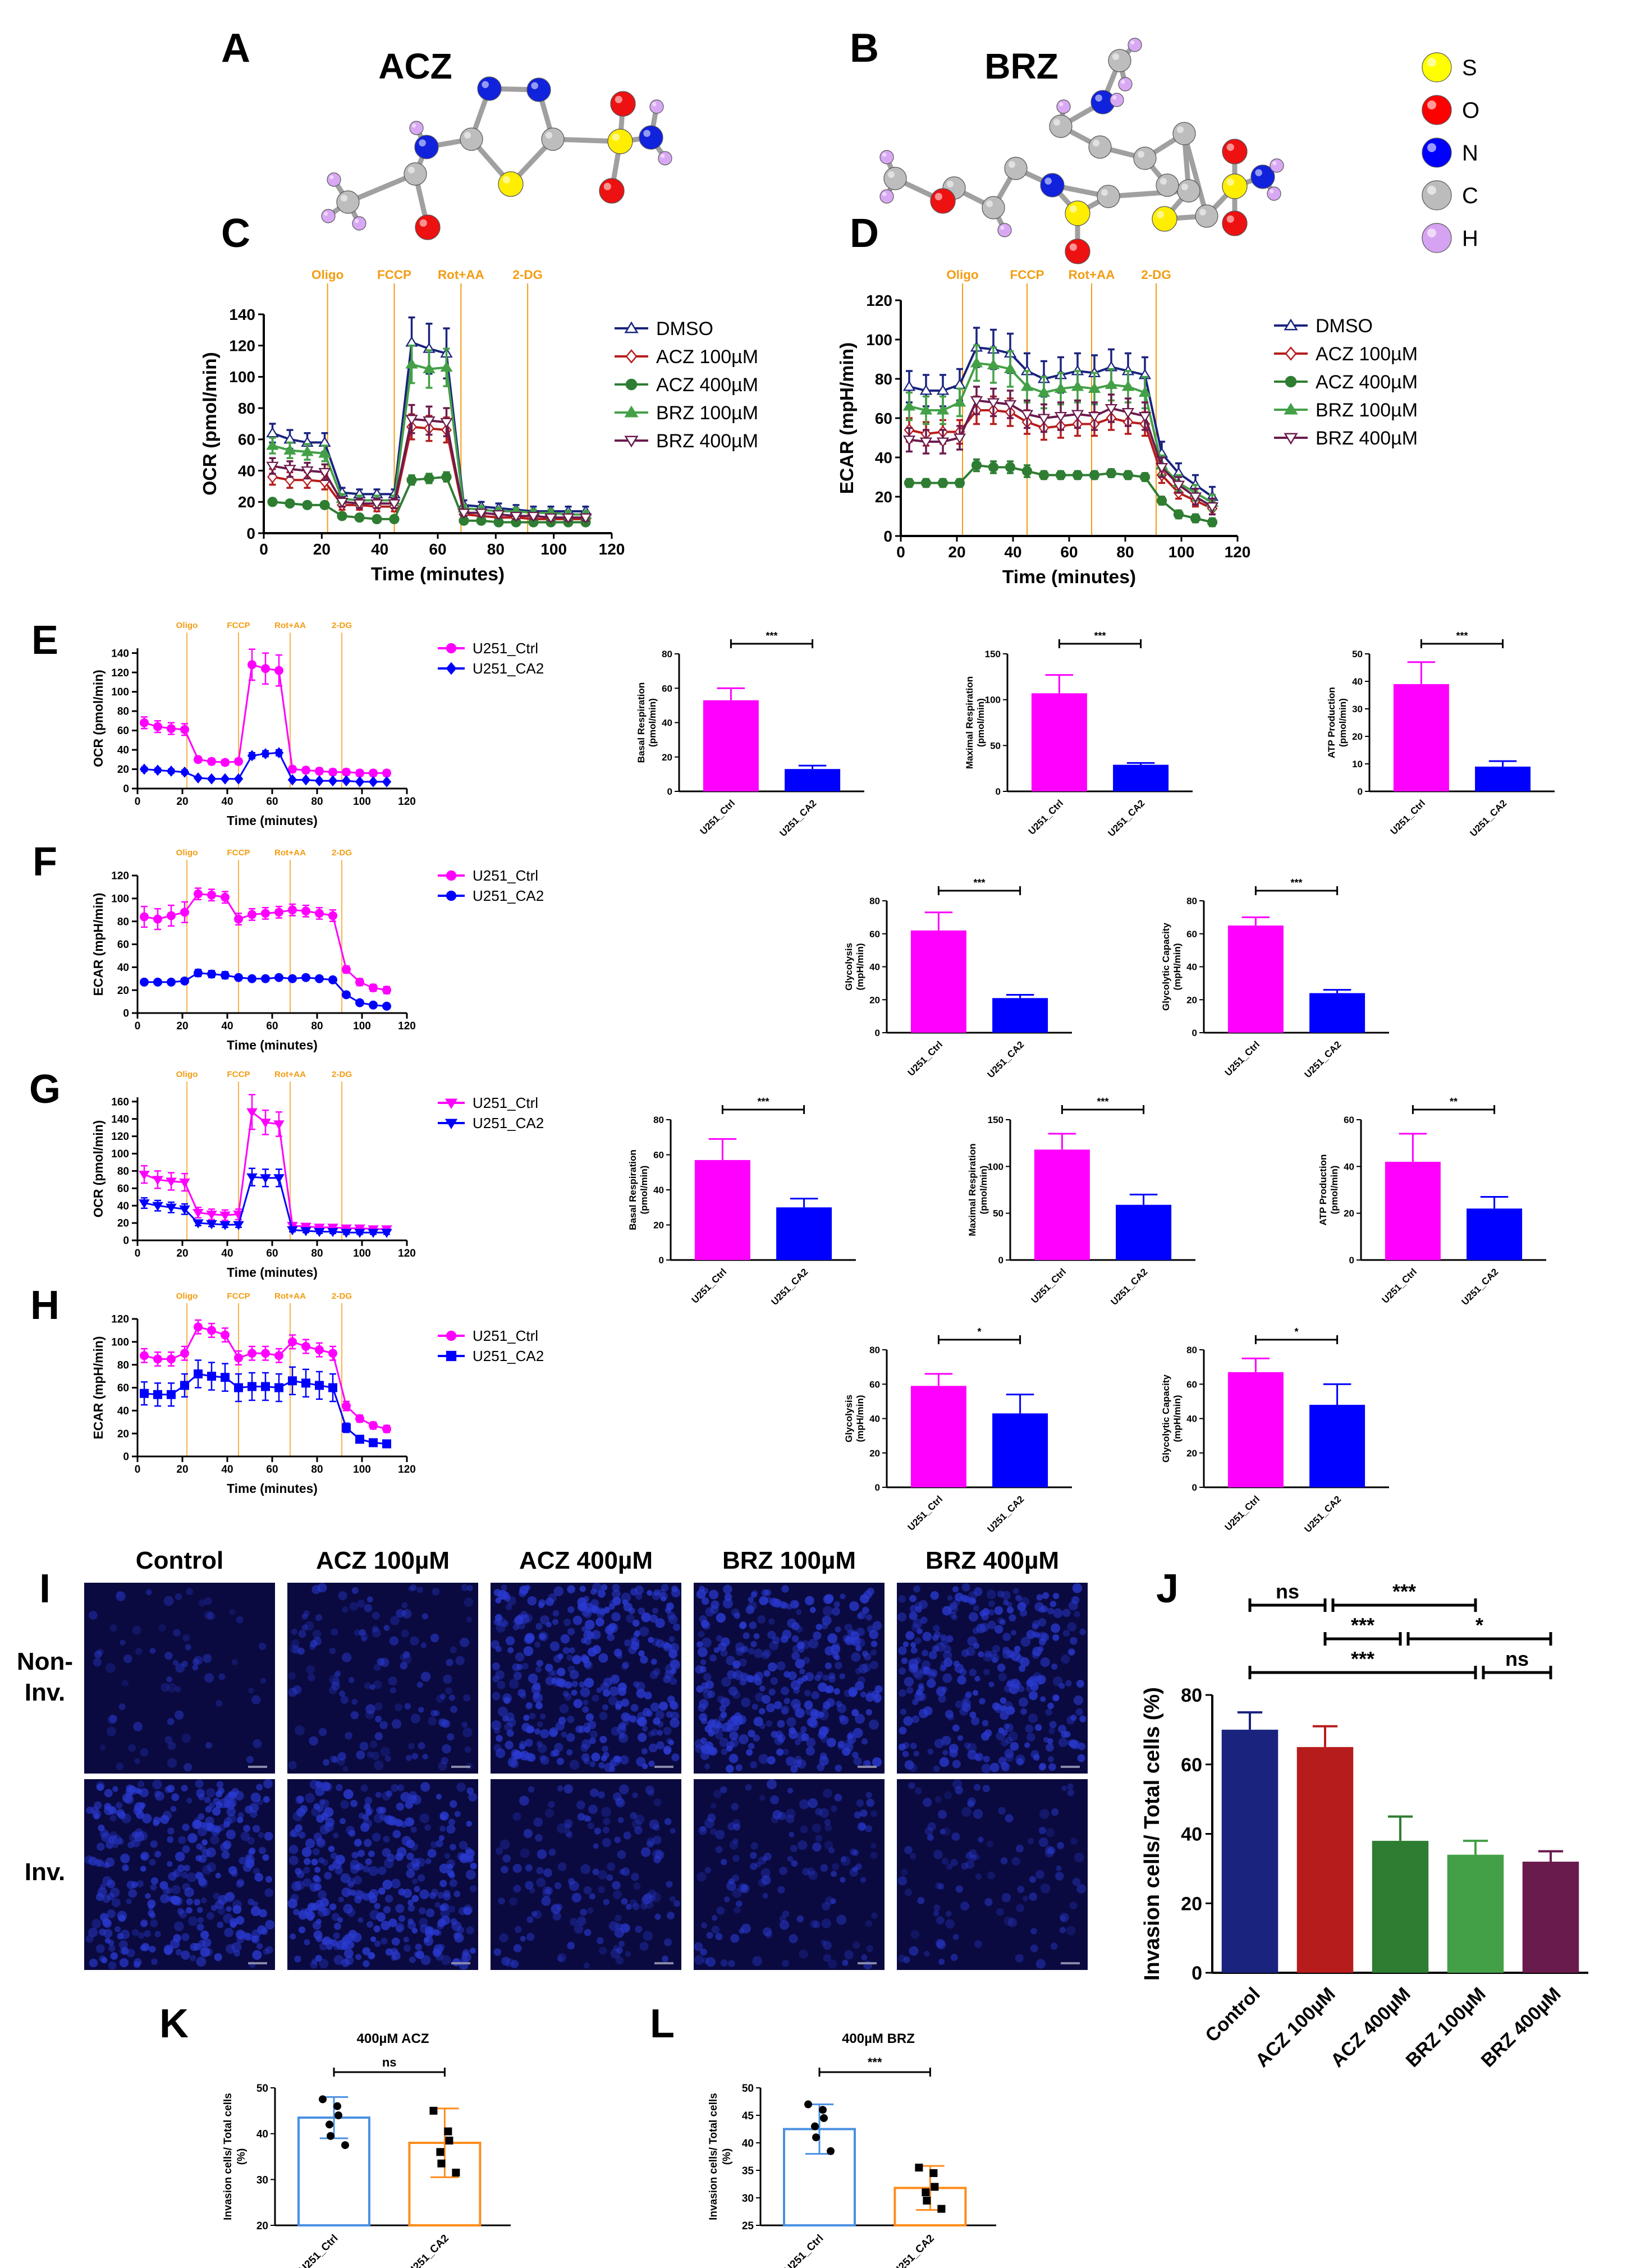 The height and width of the screenshot is (2268, 1636). I want to click on y-tick-label: 60, so click(883, 419).